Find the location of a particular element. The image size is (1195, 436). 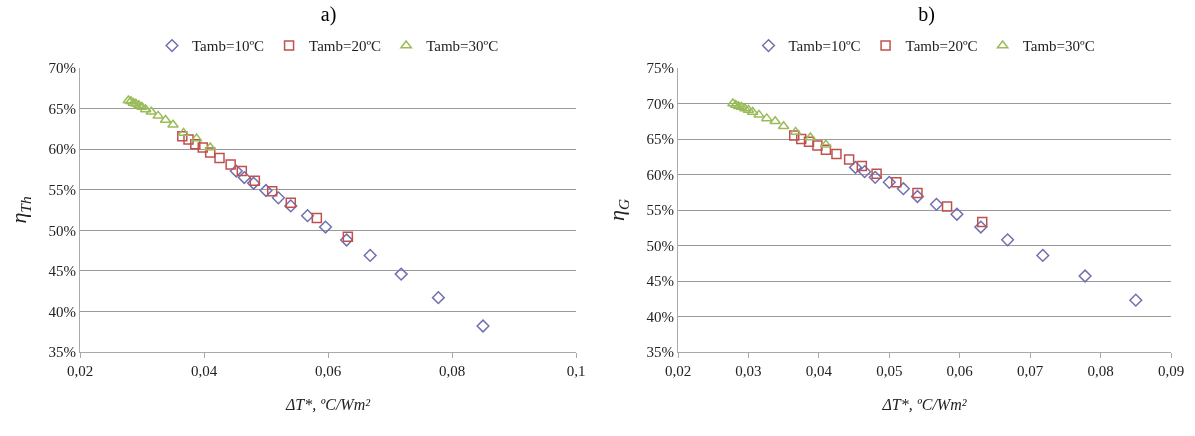

chart-title: b) is located at coordinates (926, 14).